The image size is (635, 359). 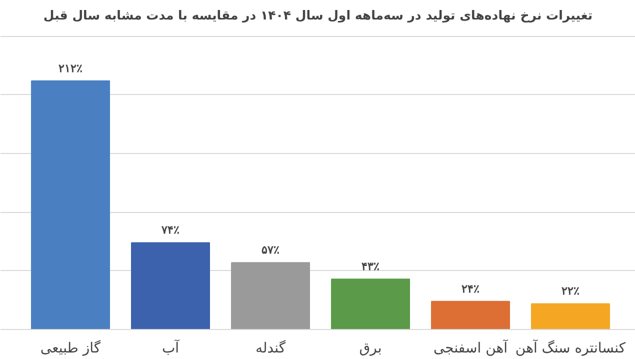 I want to click on x-tick-label: گاز طبیعی, so click(x=70, y=348).